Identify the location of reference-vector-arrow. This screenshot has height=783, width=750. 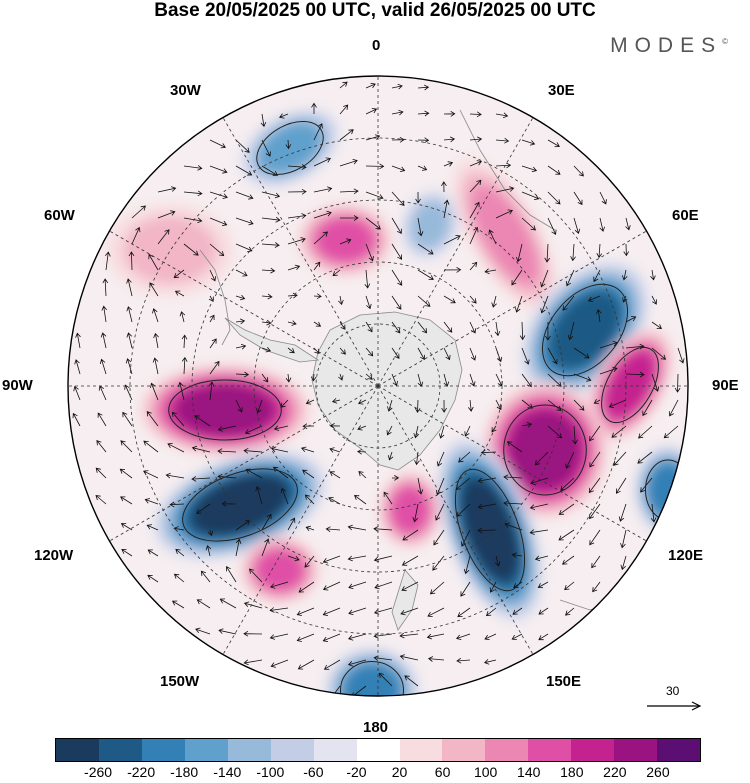
(674, 706).